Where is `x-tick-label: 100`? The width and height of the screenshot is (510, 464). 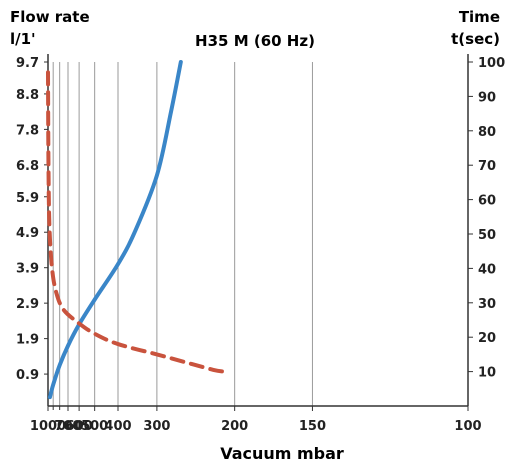
x-tick-label: 100 is located at coordinates (467, 426).